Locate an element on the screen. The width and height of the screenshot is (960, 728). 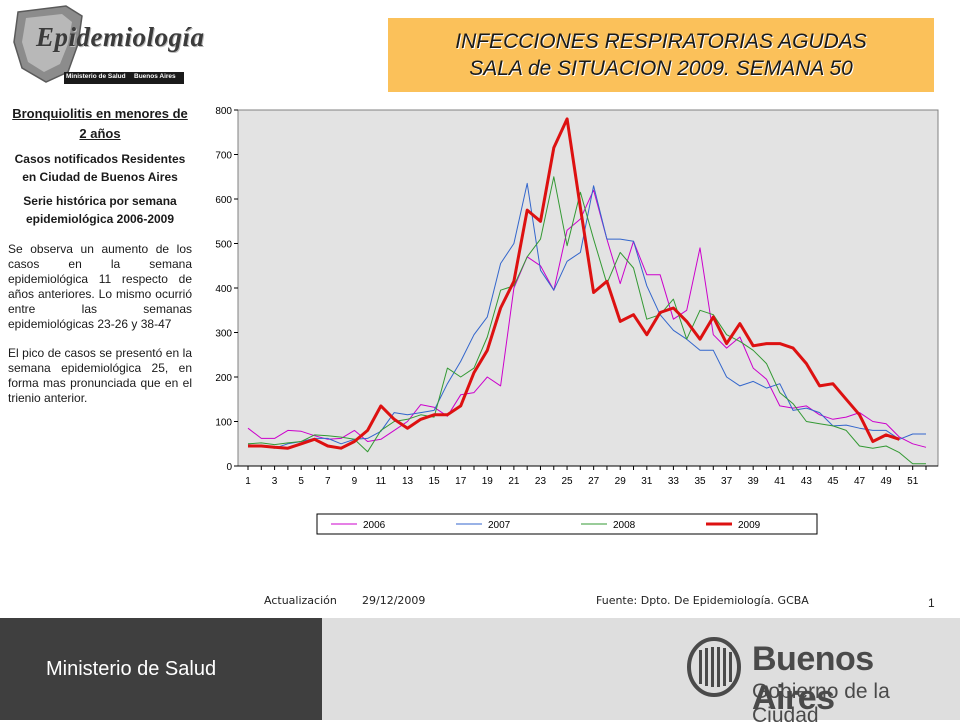
logo-title: Epidemiología is located at coordinates (120, 37).